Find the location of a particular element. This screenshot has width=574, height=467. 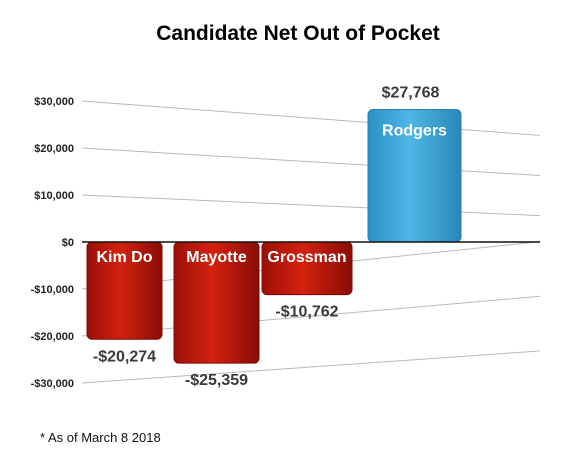

y-tick-label: -$10,000 is located at coordinates (52, 290).